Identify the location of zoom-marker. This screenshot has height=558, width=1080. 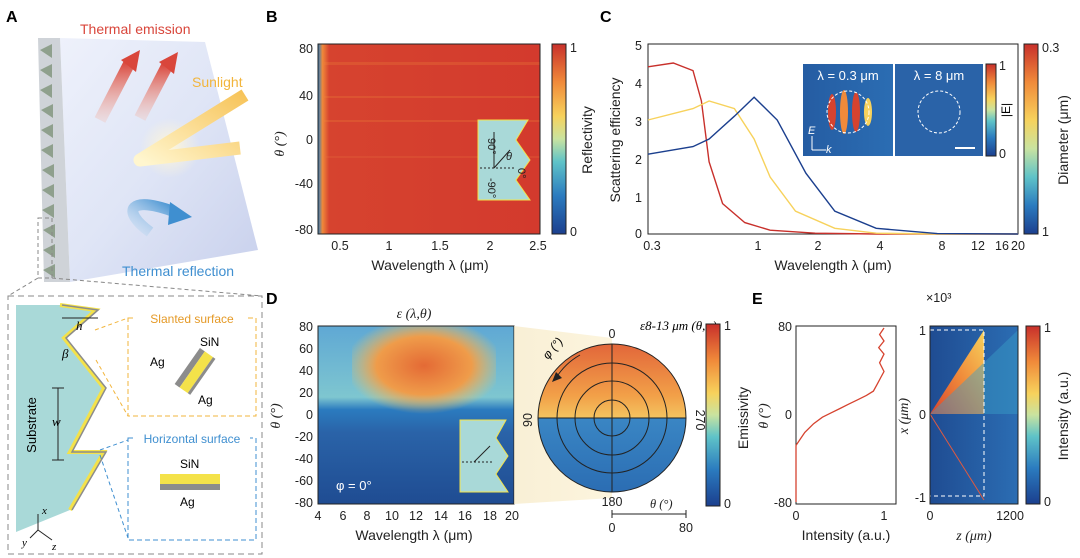
(45, 248).